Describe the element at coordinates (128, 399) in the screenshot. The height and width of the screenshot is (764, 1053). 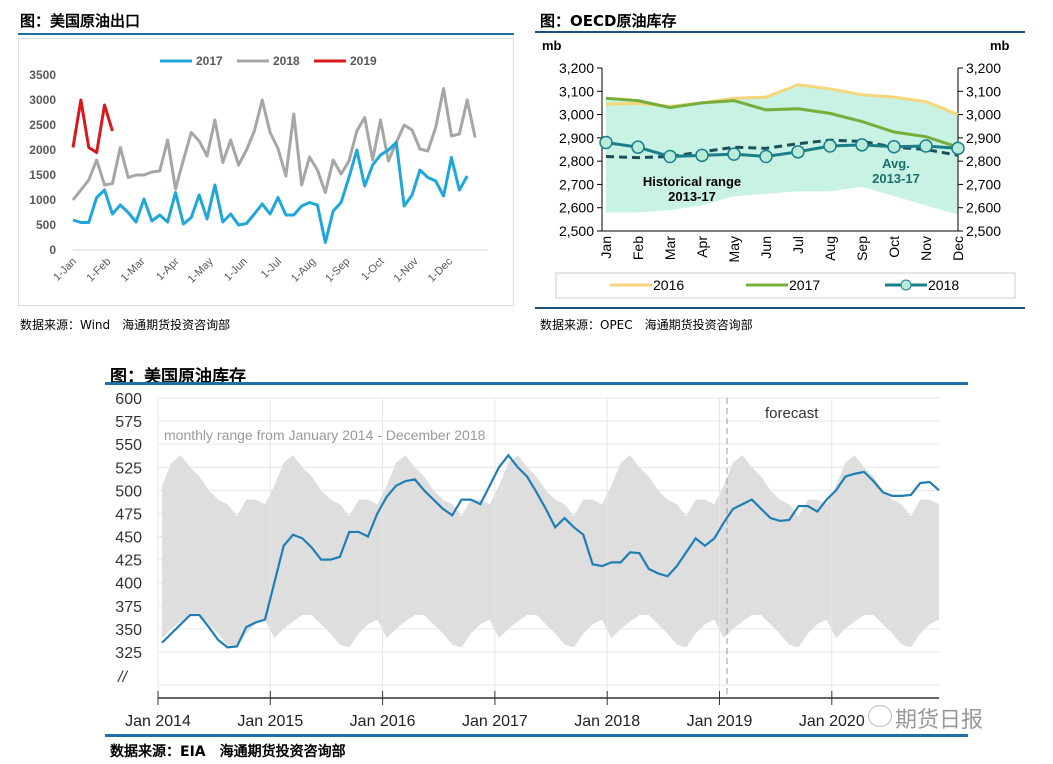
I see `y-tick-label: 600` at that location.